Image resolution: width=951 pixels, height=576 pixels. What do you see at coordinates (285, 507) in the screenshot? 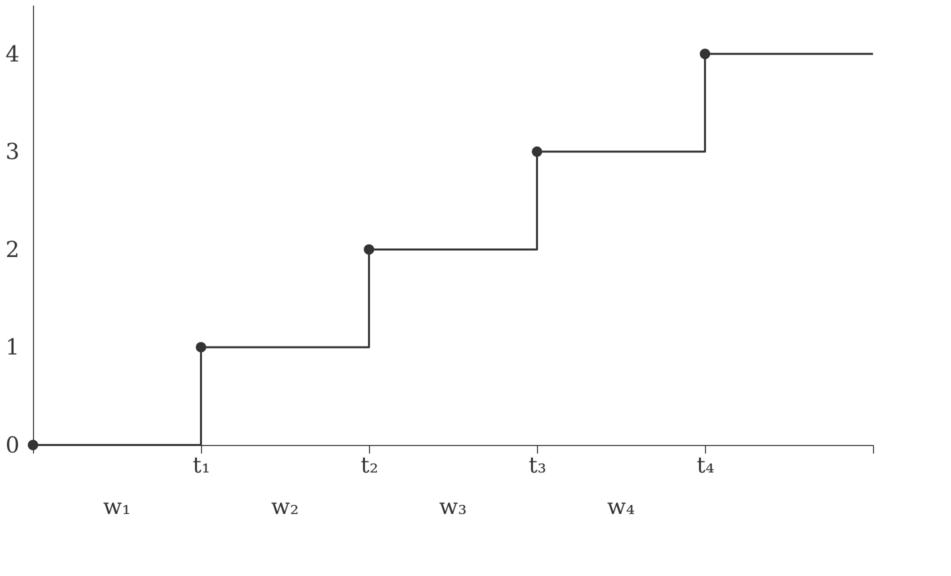
I see `text: w₂` at bounding box center [285, 507].